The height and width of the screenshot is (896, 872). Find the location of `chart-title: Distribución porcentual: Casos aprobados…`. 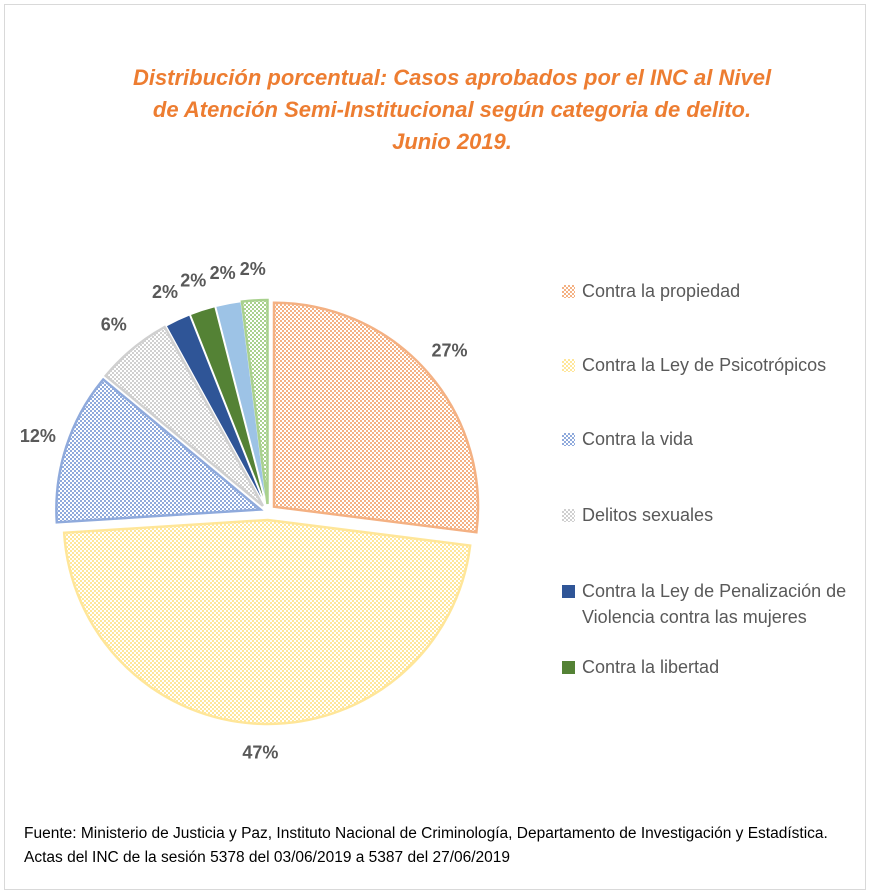

chart-title: Distribución porcentual: Casos aprobados… is located at coordinates (452, 109).